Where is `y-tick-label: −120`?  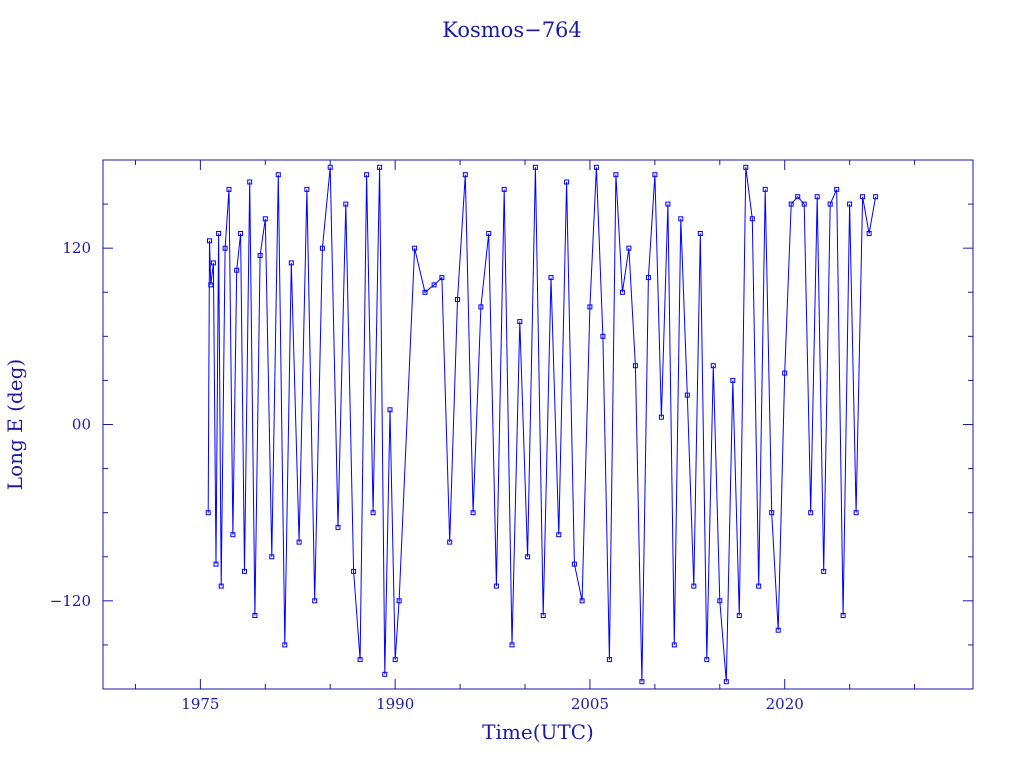 y-tick-label: −120 is located at coordinates (70, 601).